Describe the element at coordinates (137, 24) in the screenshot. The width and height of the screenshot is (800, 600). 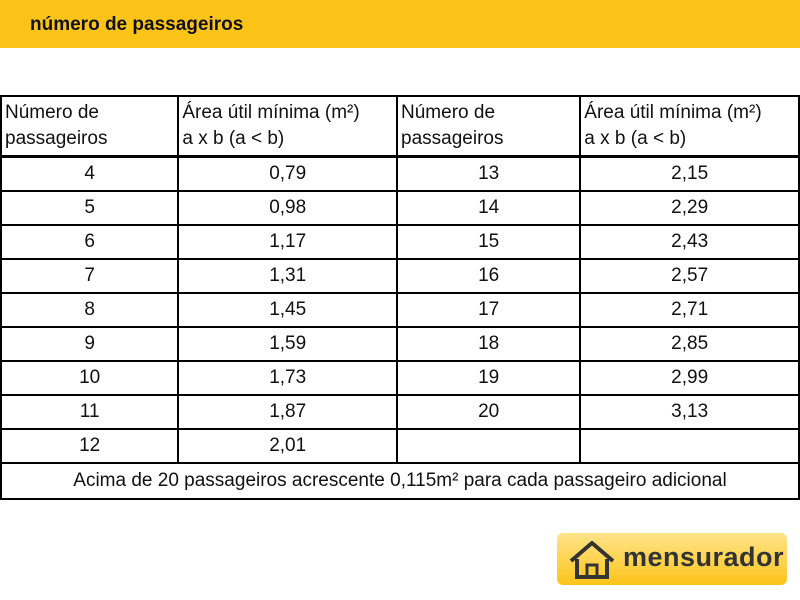
I see `header-title: número de passageiros` at that location.